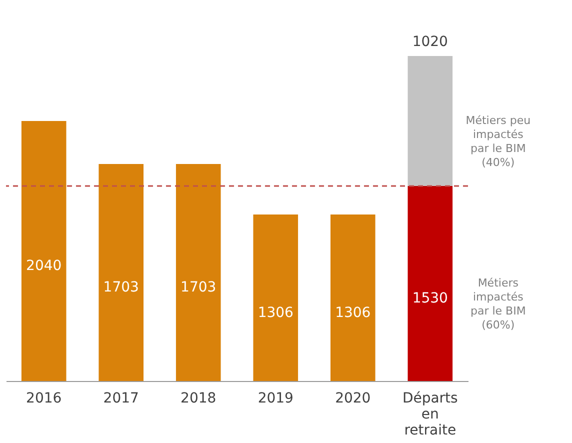  Describe the element at coordinates (430, 298) in the screenshot. I see `data-label: 1530` at that location.